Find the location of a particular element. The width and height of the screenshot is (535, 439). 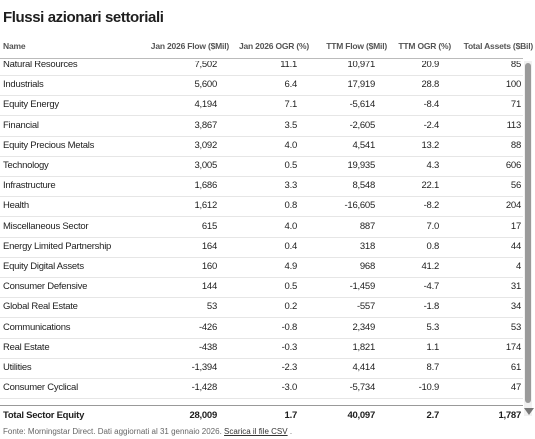

table-row: Communications -426 -0.8 2,349 5.3 53 is located at coordinates (261, 328).